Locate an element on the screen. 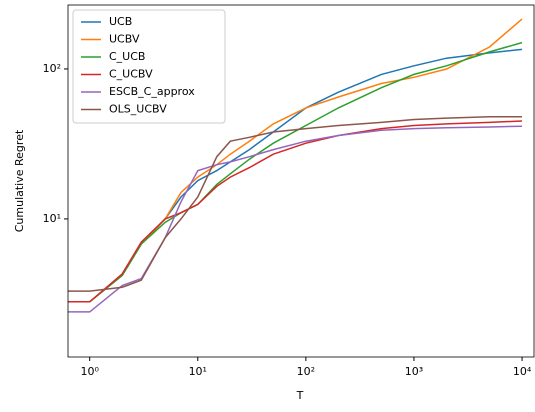 The height and width of the screenshot is (412, 535). x-tick-label: 10⁰ is located at coordinates (89, 371).